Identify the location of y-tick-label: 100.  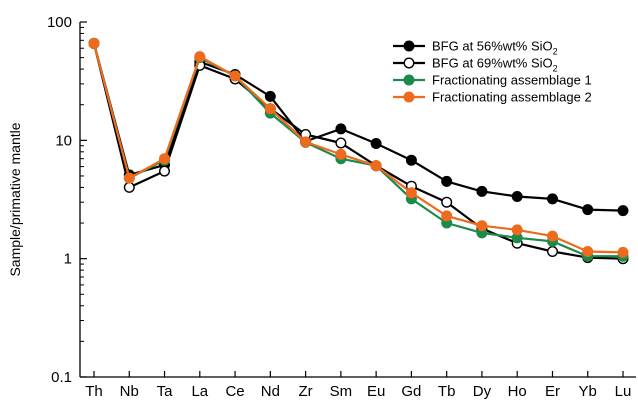
(59, 22).